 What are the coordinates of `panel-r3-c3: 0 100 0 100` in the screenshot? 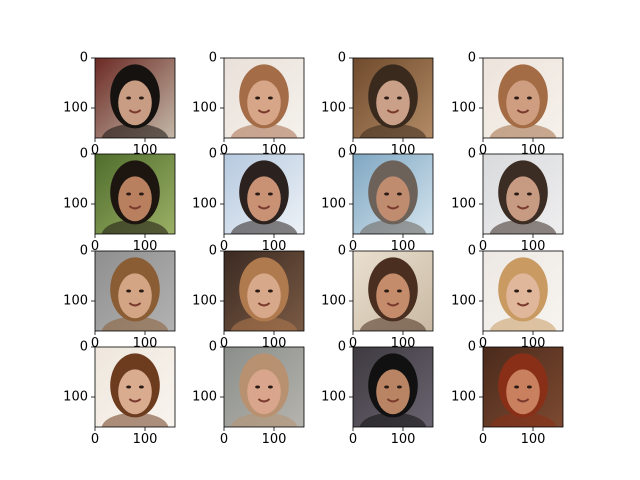 It's located at (507, 393).